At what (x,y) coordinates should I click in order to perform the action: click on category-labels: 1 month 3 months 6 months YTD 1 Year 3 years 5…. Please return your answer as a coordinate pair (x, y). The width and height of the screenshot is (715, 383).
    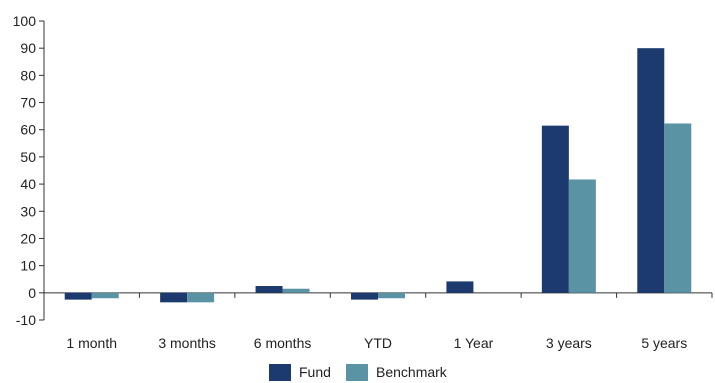
    Looking at the image, I should click on (376, 343).